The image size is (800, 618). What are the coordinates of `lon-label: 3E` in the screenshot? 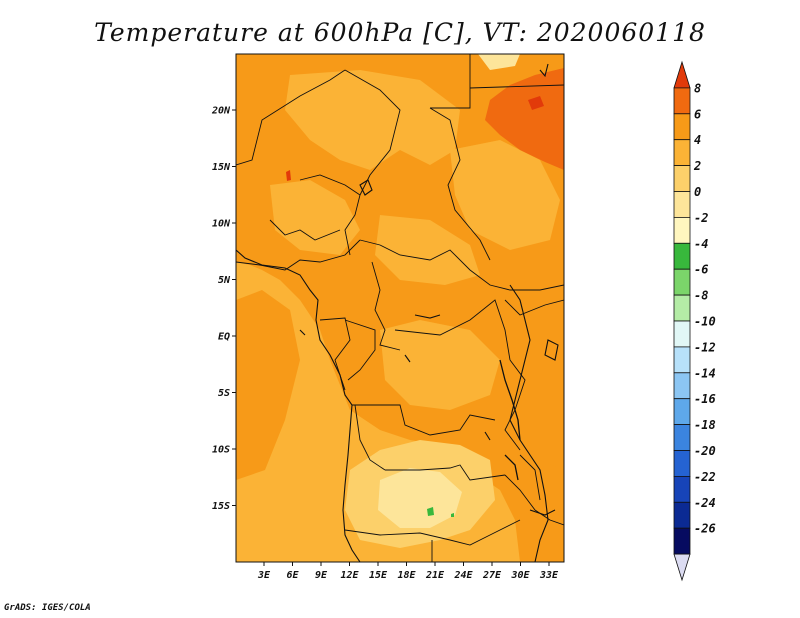 It's located at (264, 575).